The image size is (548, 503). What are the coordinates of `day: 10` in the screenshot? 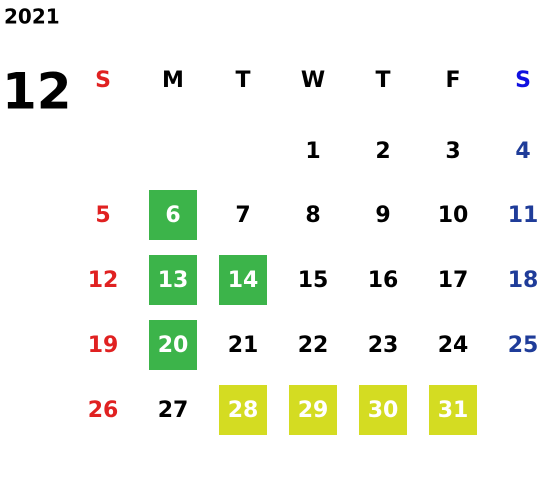 It's located at (453, 215).